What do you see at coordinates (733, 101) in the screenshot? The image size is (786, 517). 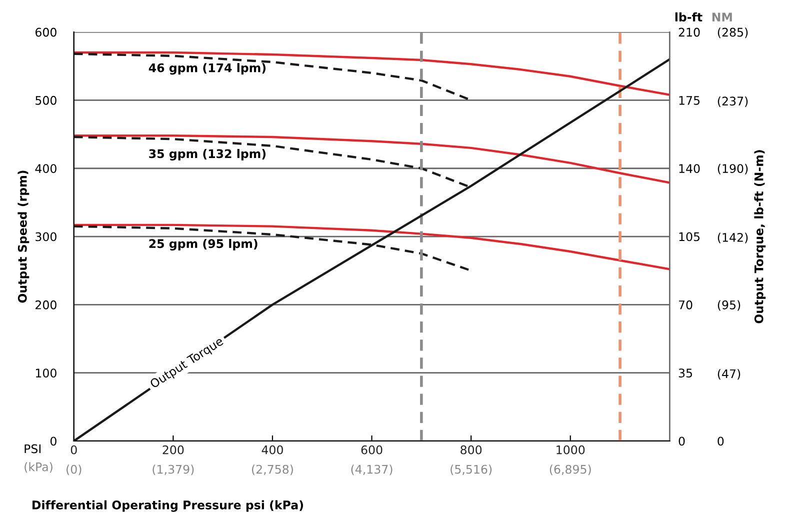 I see `y3-tick-label: (237)` at bounding box center [733, 101].